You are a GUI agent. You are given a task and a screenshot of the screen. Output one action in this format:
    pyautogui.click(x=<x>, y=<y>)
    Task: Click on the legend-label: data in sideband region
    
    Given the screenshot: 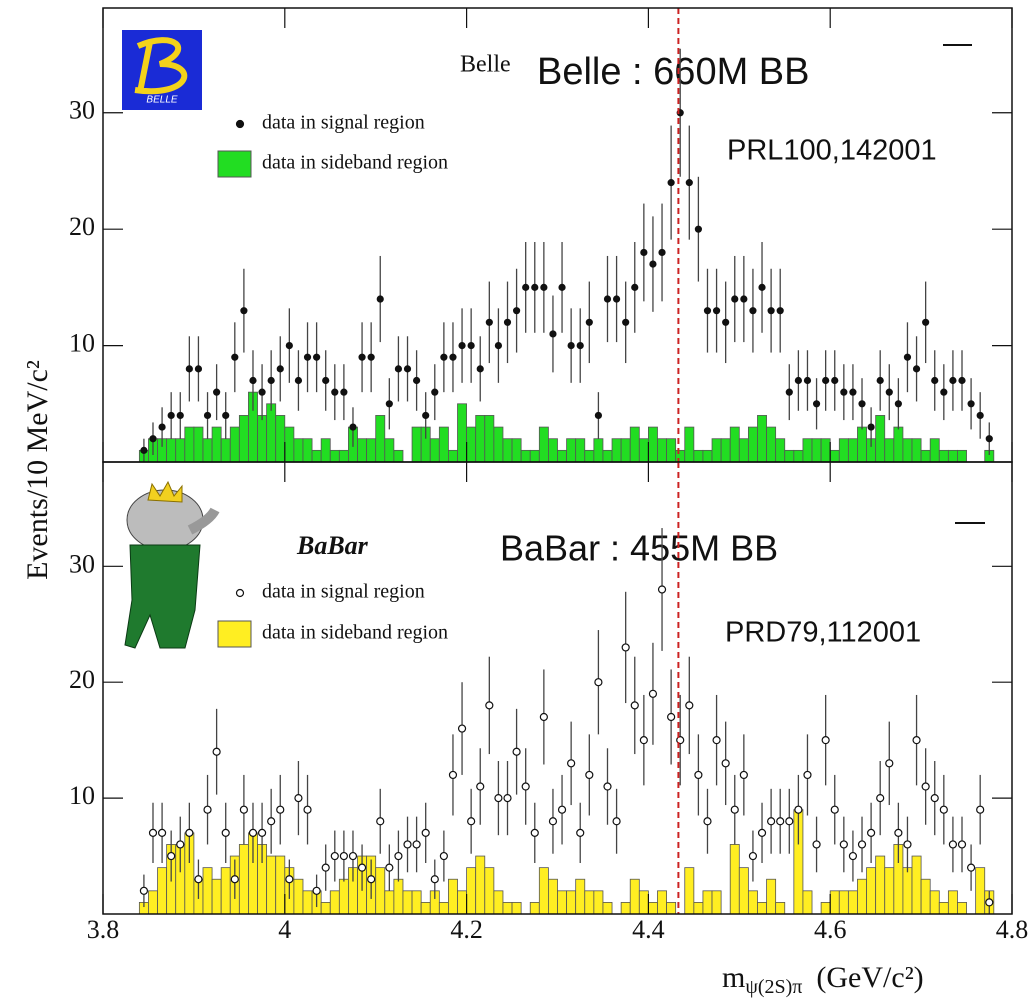 What is the action you would take?
    pyautogui.click(x=355, y=163)
    